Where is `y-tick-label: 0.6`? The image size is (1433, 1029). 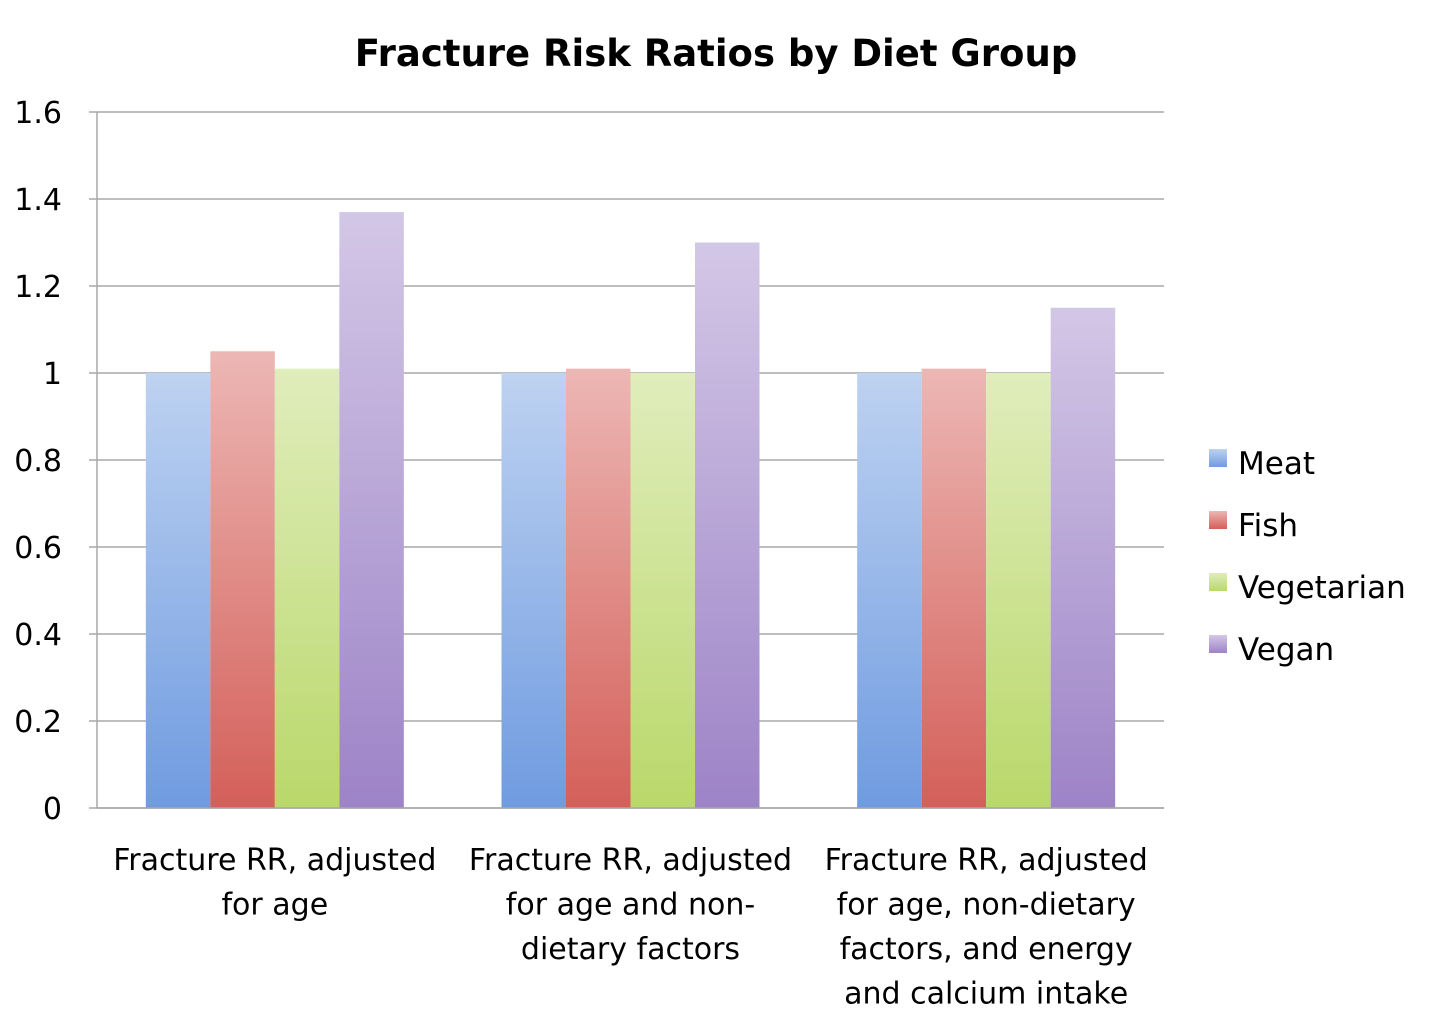 y-tick-label: 0.6 is located at coordinates (38, 548).